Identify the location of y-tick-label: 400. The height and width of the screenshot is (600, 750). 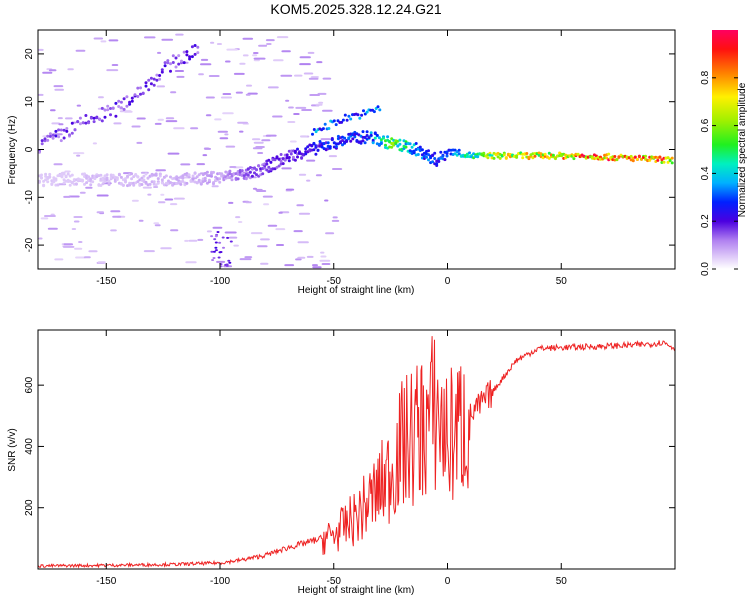
(29, 446).